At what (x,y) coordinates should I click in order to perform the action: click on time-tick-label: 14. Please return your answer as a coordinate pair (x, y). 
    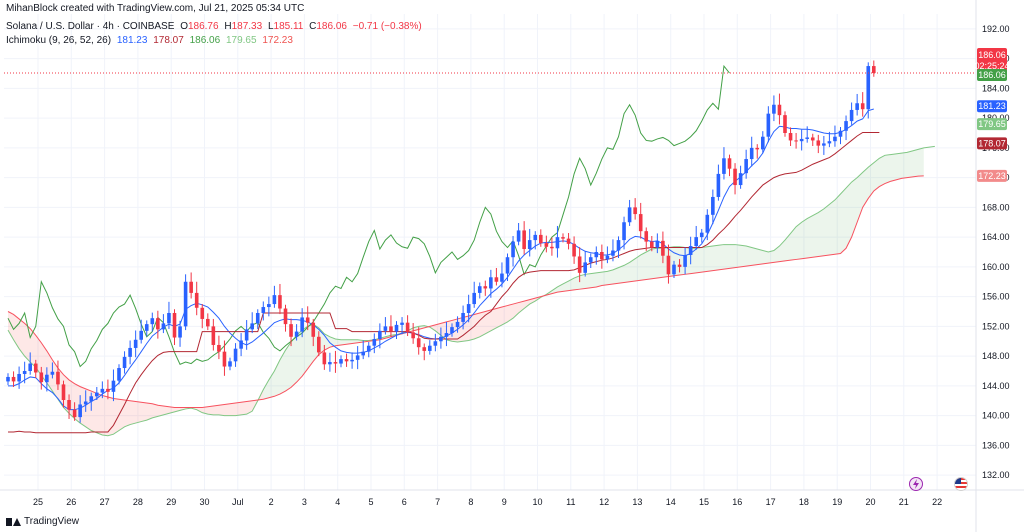
    Looking at the image, I should click on (671, 502).